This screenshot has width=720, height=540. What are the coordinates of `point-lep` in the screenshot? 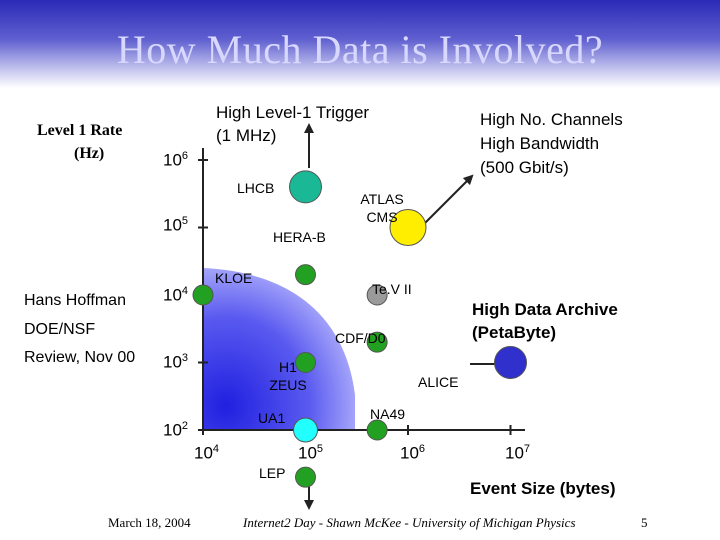 It's located at (305, 477).